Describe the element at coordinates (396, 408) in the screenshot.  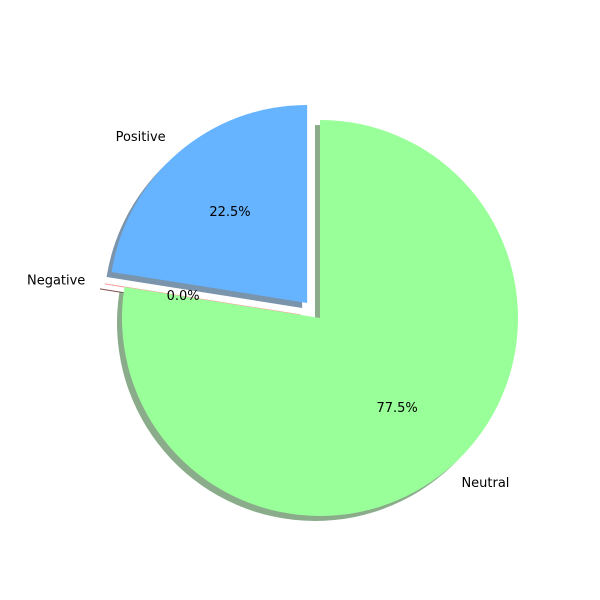
I see `slice-pct-neutral: 77.5%` at that location.